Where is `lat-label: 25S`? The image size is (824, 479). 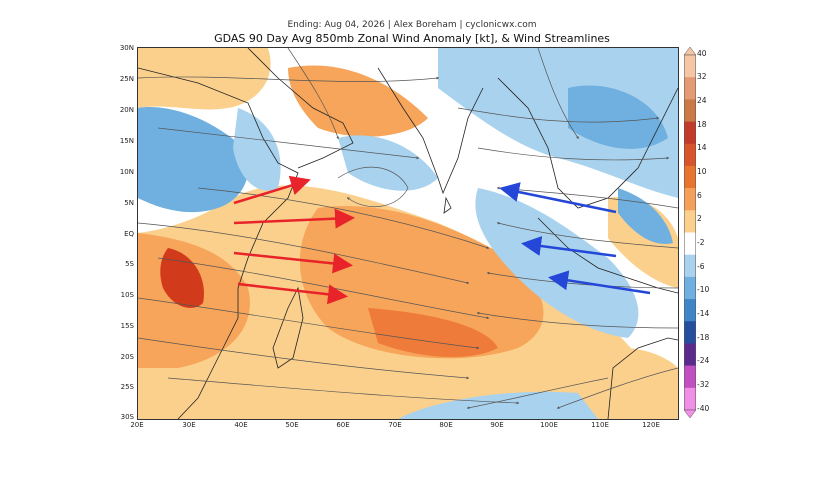
lat-label: 25S is located at coordinates (127, 387).